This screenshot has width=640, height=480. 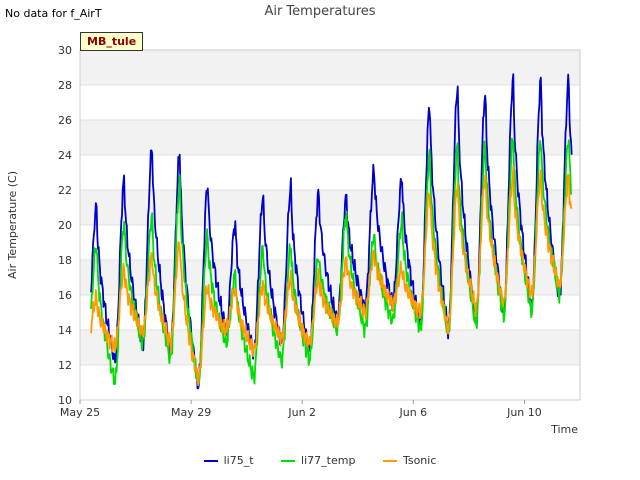 I want to click on site-badge: MB_tule, so click(x=112, y=41).